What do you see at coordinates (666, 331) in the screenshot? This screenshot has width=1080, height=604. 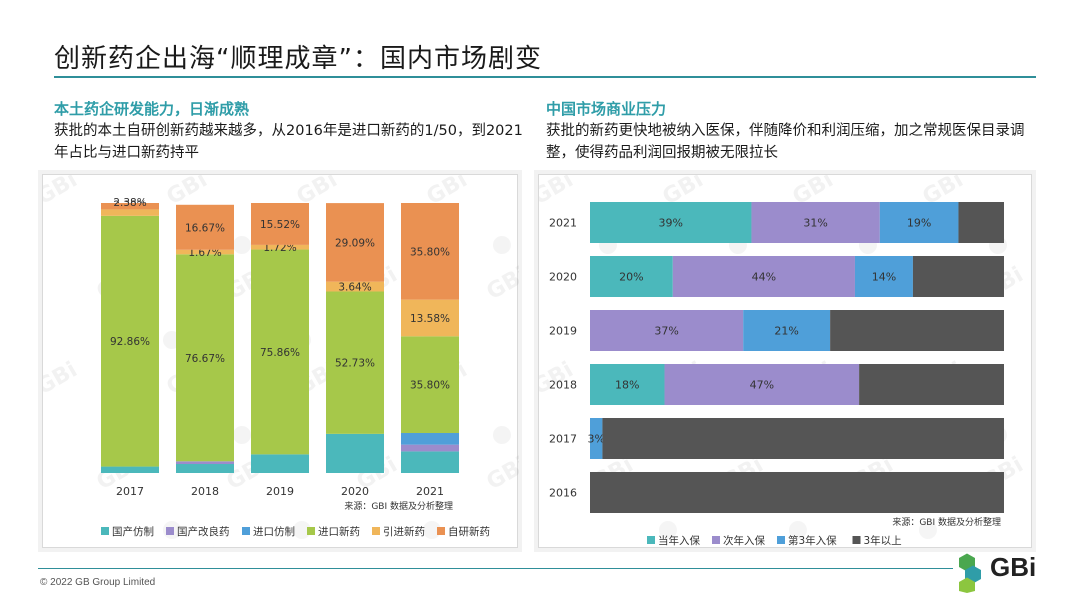 I see `hbar-label-2019-1: 37%` at bounding box center [666, 331].